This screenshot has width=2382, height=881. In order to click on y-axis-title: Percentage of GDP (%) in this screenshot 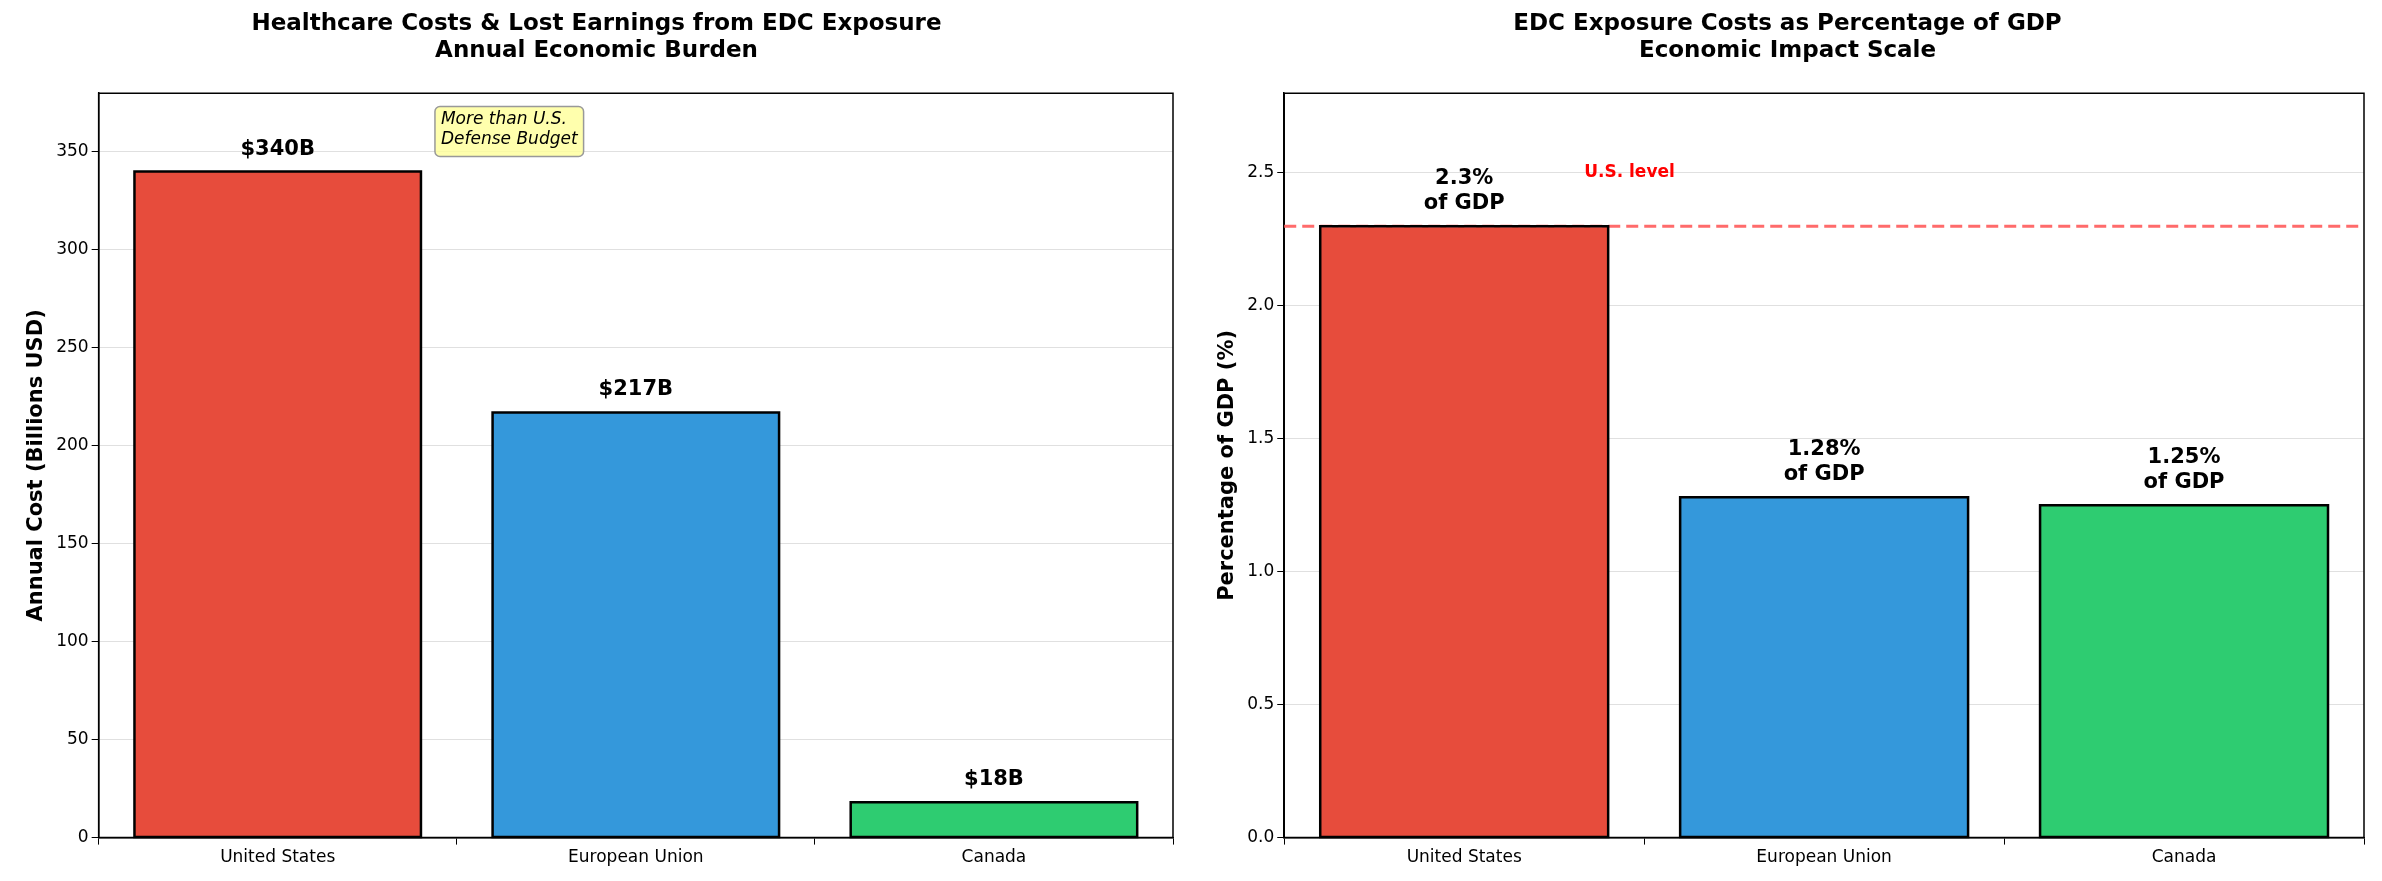, I will do `click(1226, 465)`.